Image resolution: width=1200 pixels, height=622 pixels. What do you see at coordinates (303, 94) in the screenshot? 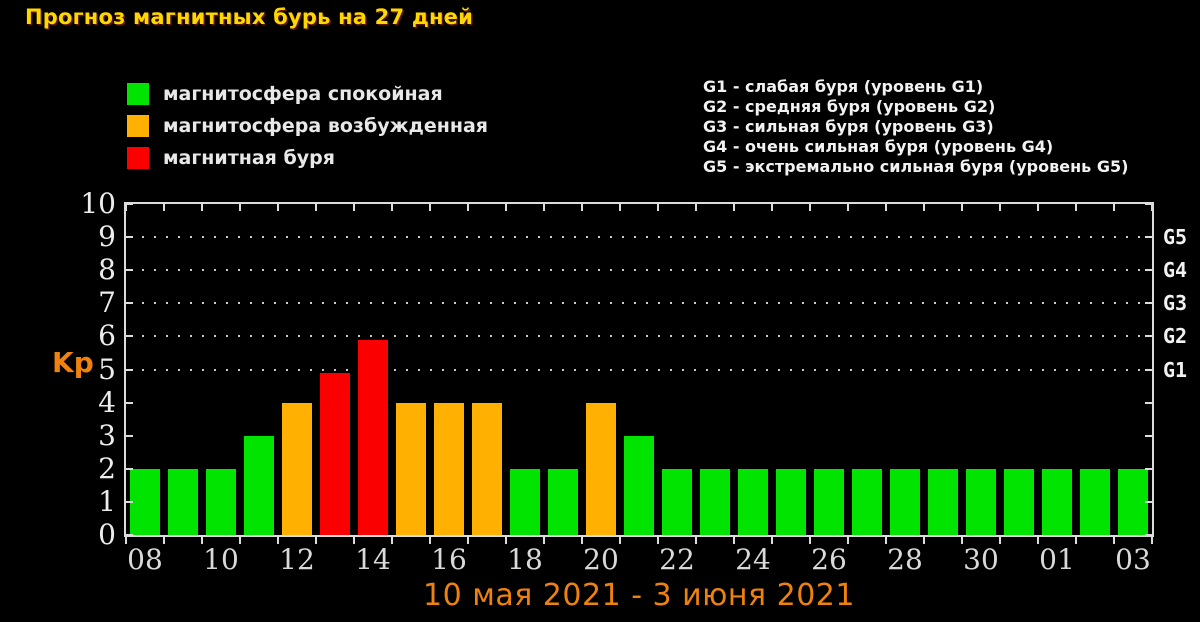
I see `legend-item-label: магнитосфера спокойная` at bounding box center [303, 94].